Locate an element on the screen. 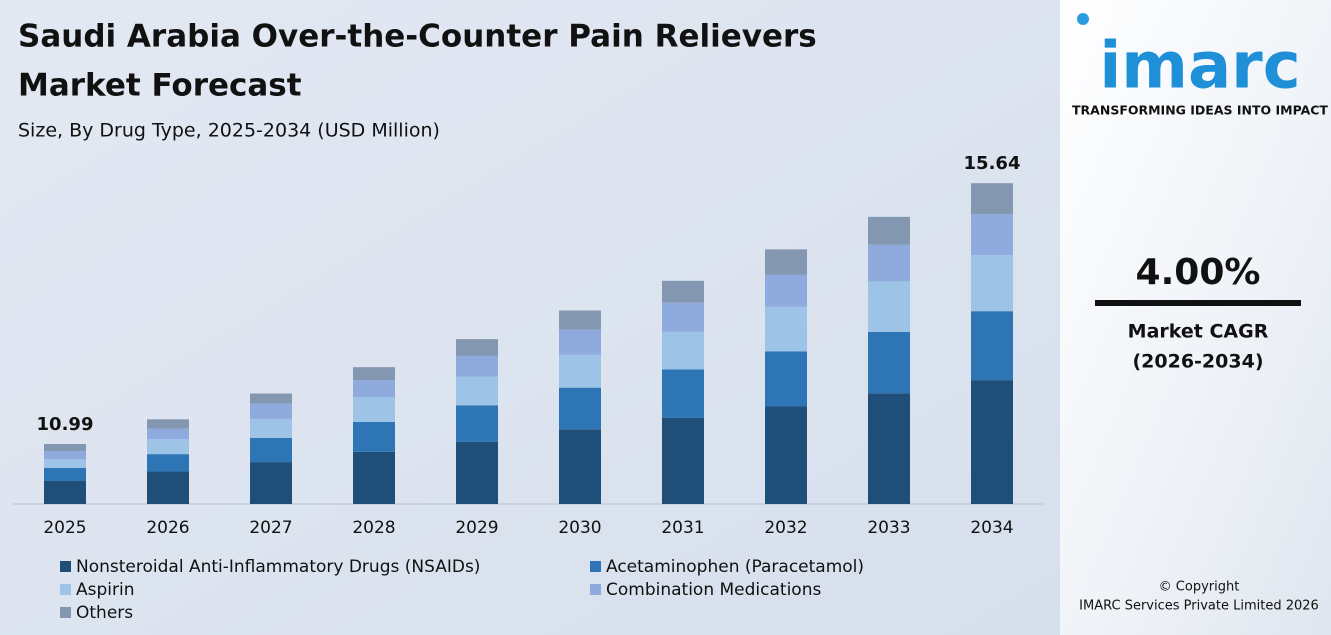 This screenshot has height=635, width=1331. cagr-rule is located at coordinates (1198, 303).